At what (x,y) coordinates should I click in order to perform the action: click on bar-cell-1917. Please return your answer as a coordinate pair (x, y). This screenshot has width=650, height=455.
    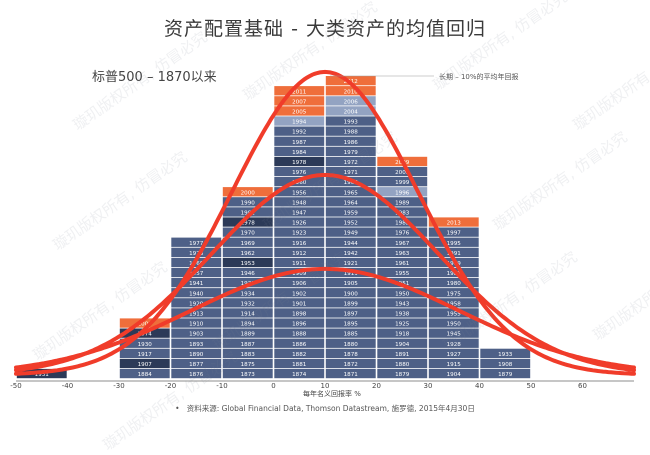
    Looking at the image, I should click on (144, 353).